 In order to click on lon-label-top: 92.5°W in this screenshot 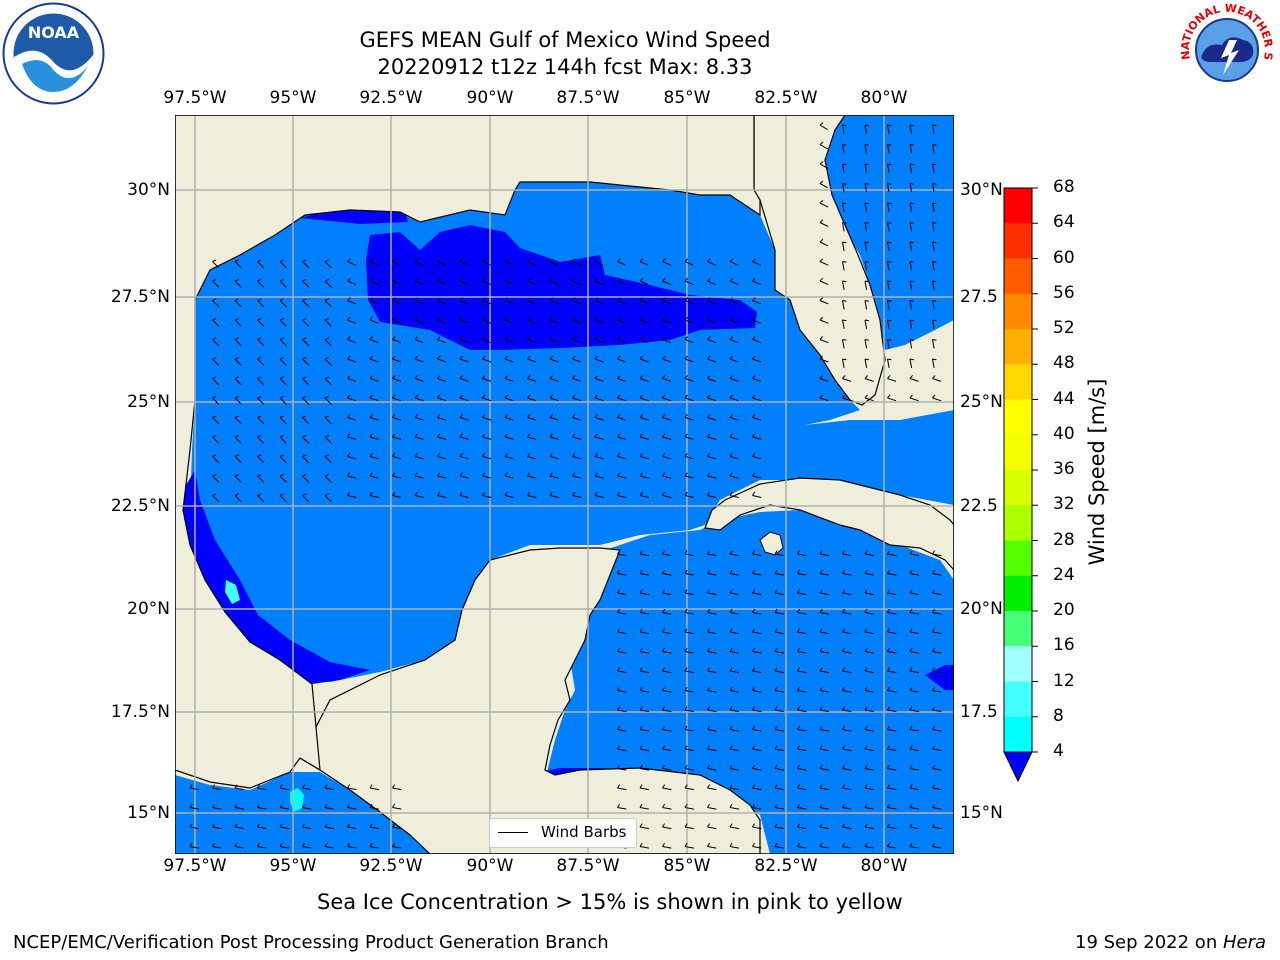, I will do `click(391, 98)`.